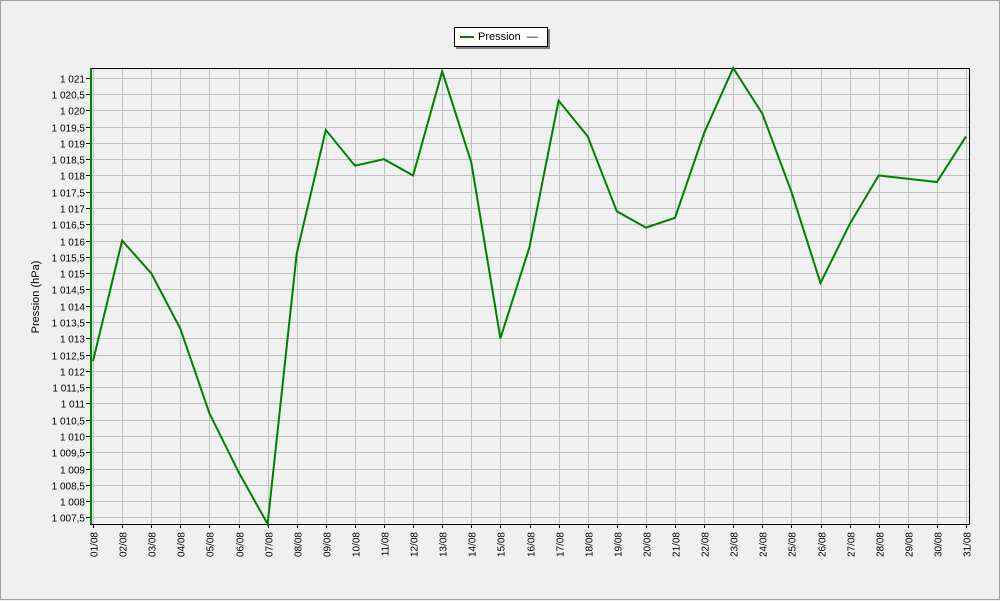  What do you see at coordinates (72, 503) in the screenshot?
I see `y-tick-label: 1 008` at bounding box center [72, 503].